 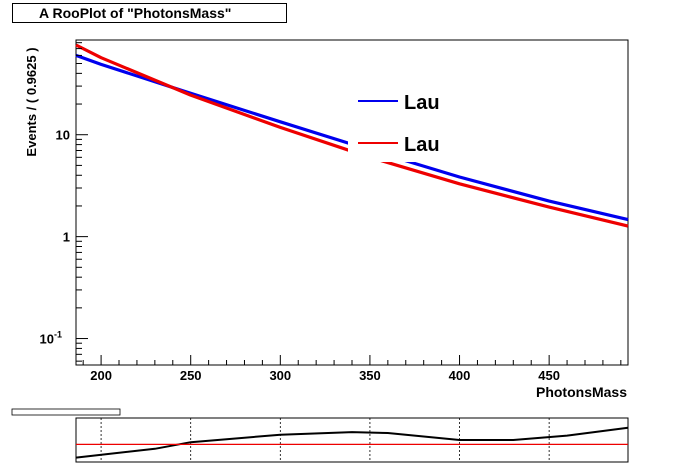 What do you see at coordinates (31, 101) in the screenshot?
I see `y-axis-label: Events / ( 0.9625 )` at bounding box center [31, 101].